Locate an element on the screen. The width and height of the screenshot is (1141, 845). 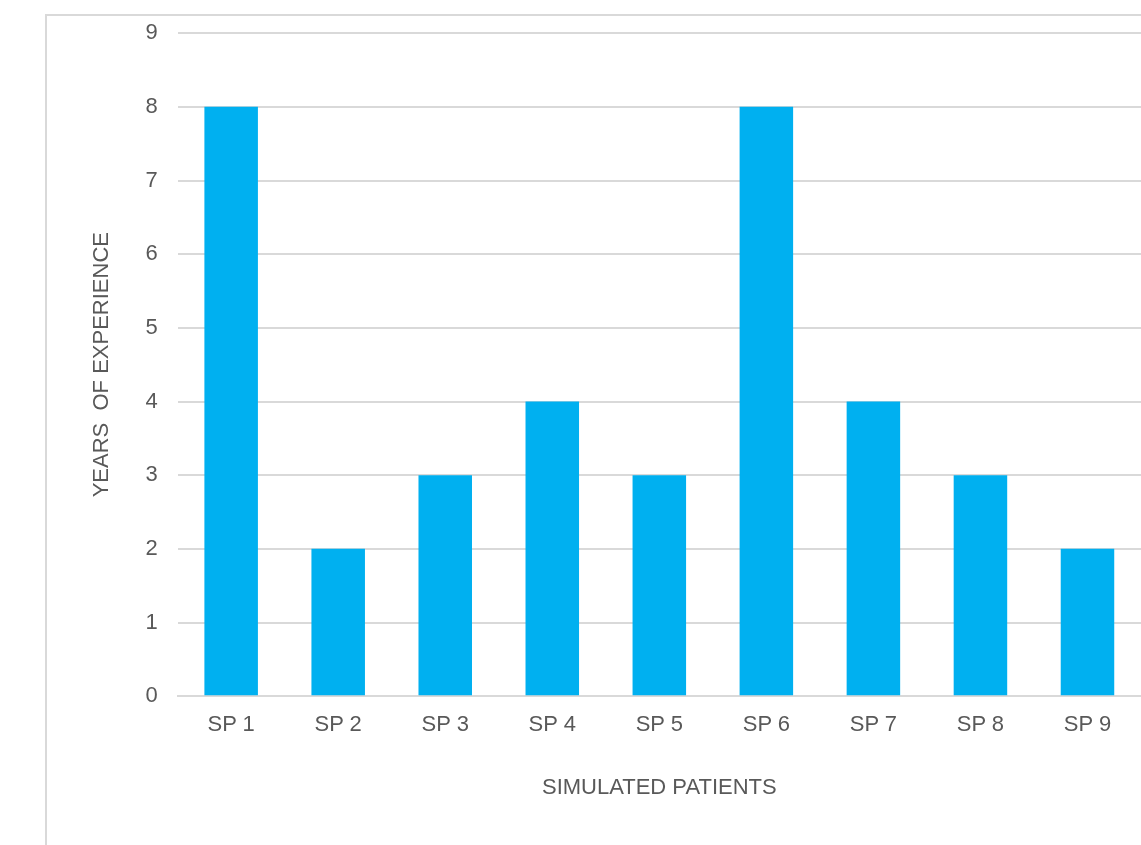
x-tick-label: SP 5 is located at coordinates (659, 724).